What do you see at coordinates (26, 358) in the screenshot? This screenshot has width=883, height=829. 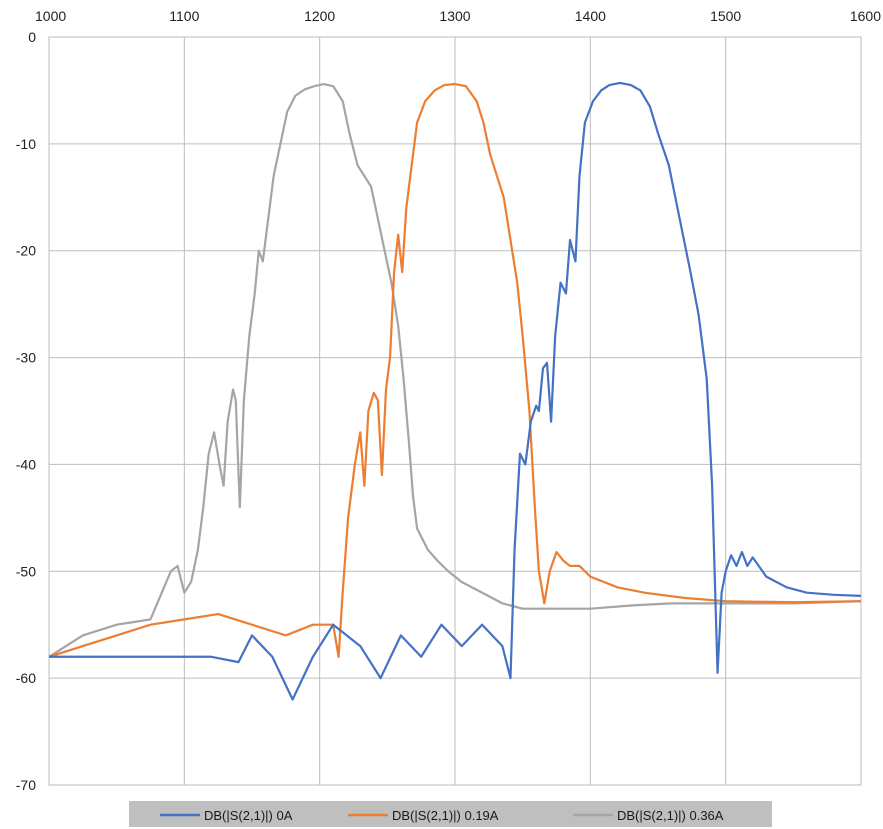 I see `y-tick-label: -30` at bounding box center [26, 358].